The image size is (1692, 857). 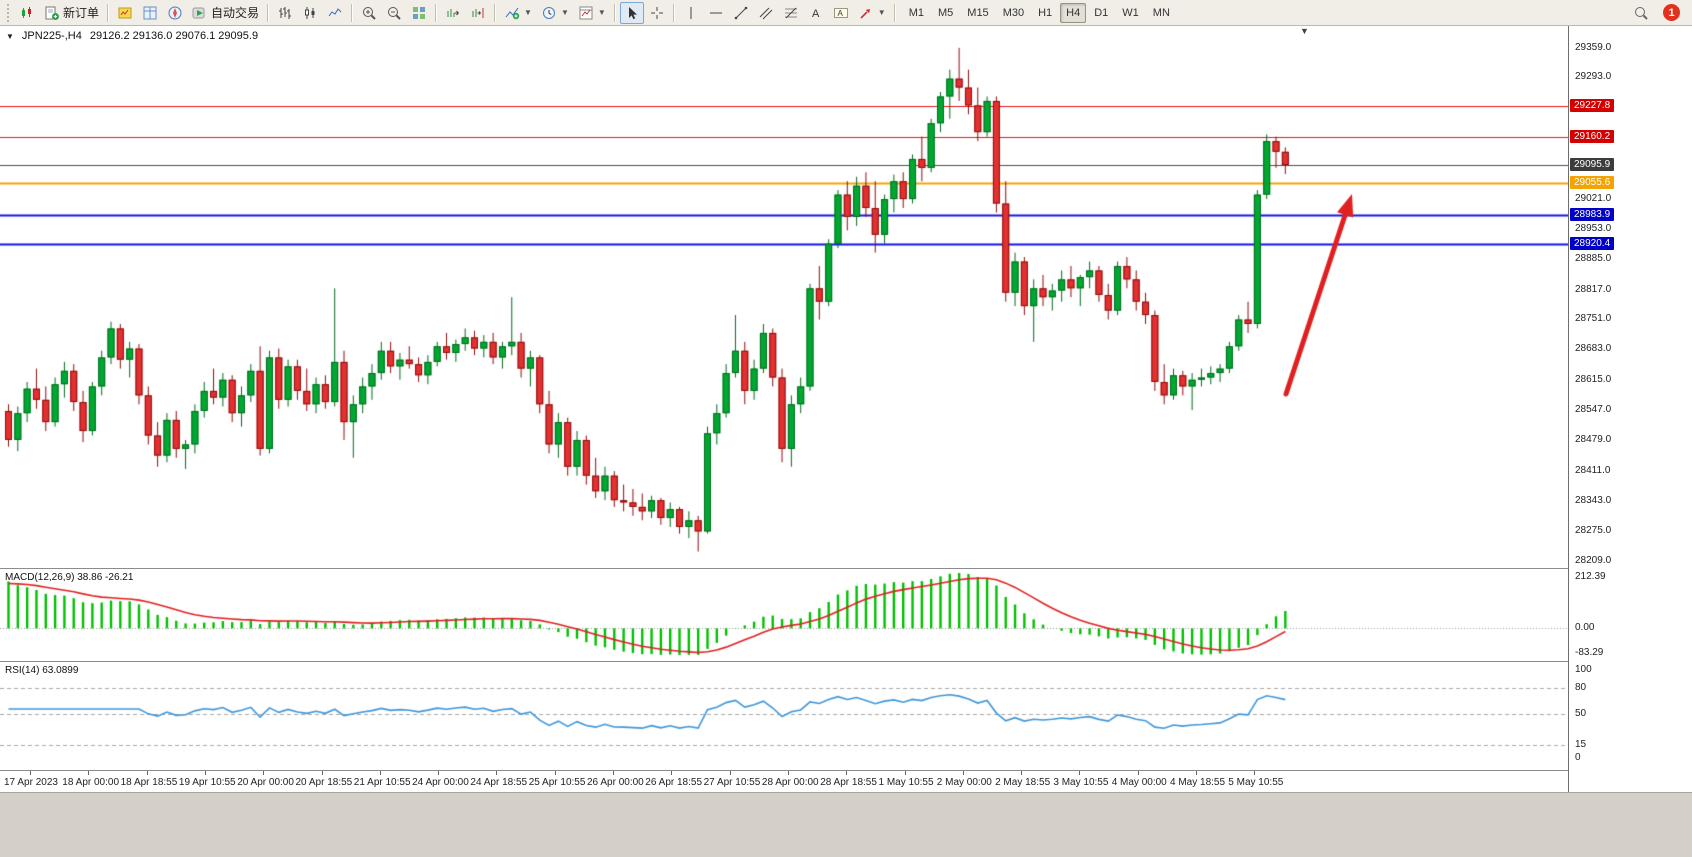 I want to click on price-tick-label: 28275.0, so click(x=1593, y=531).